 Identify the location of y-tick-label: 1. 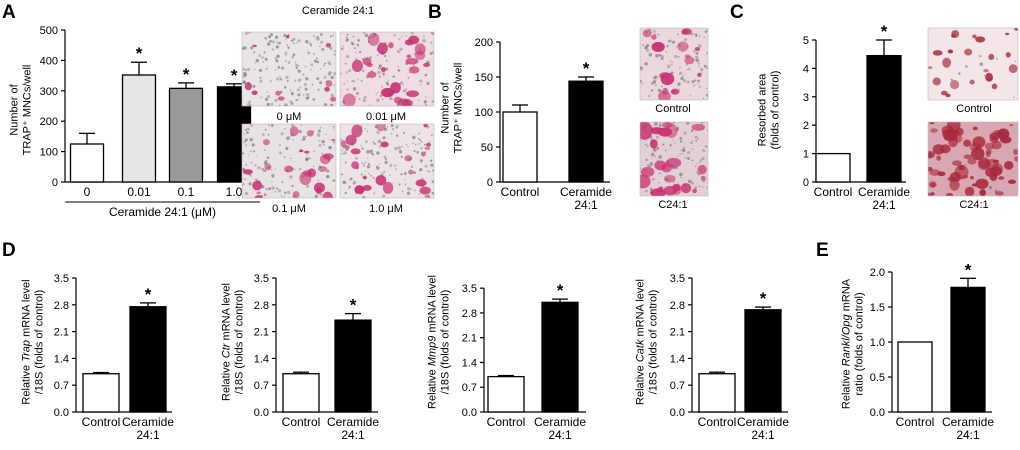
(806, 155).